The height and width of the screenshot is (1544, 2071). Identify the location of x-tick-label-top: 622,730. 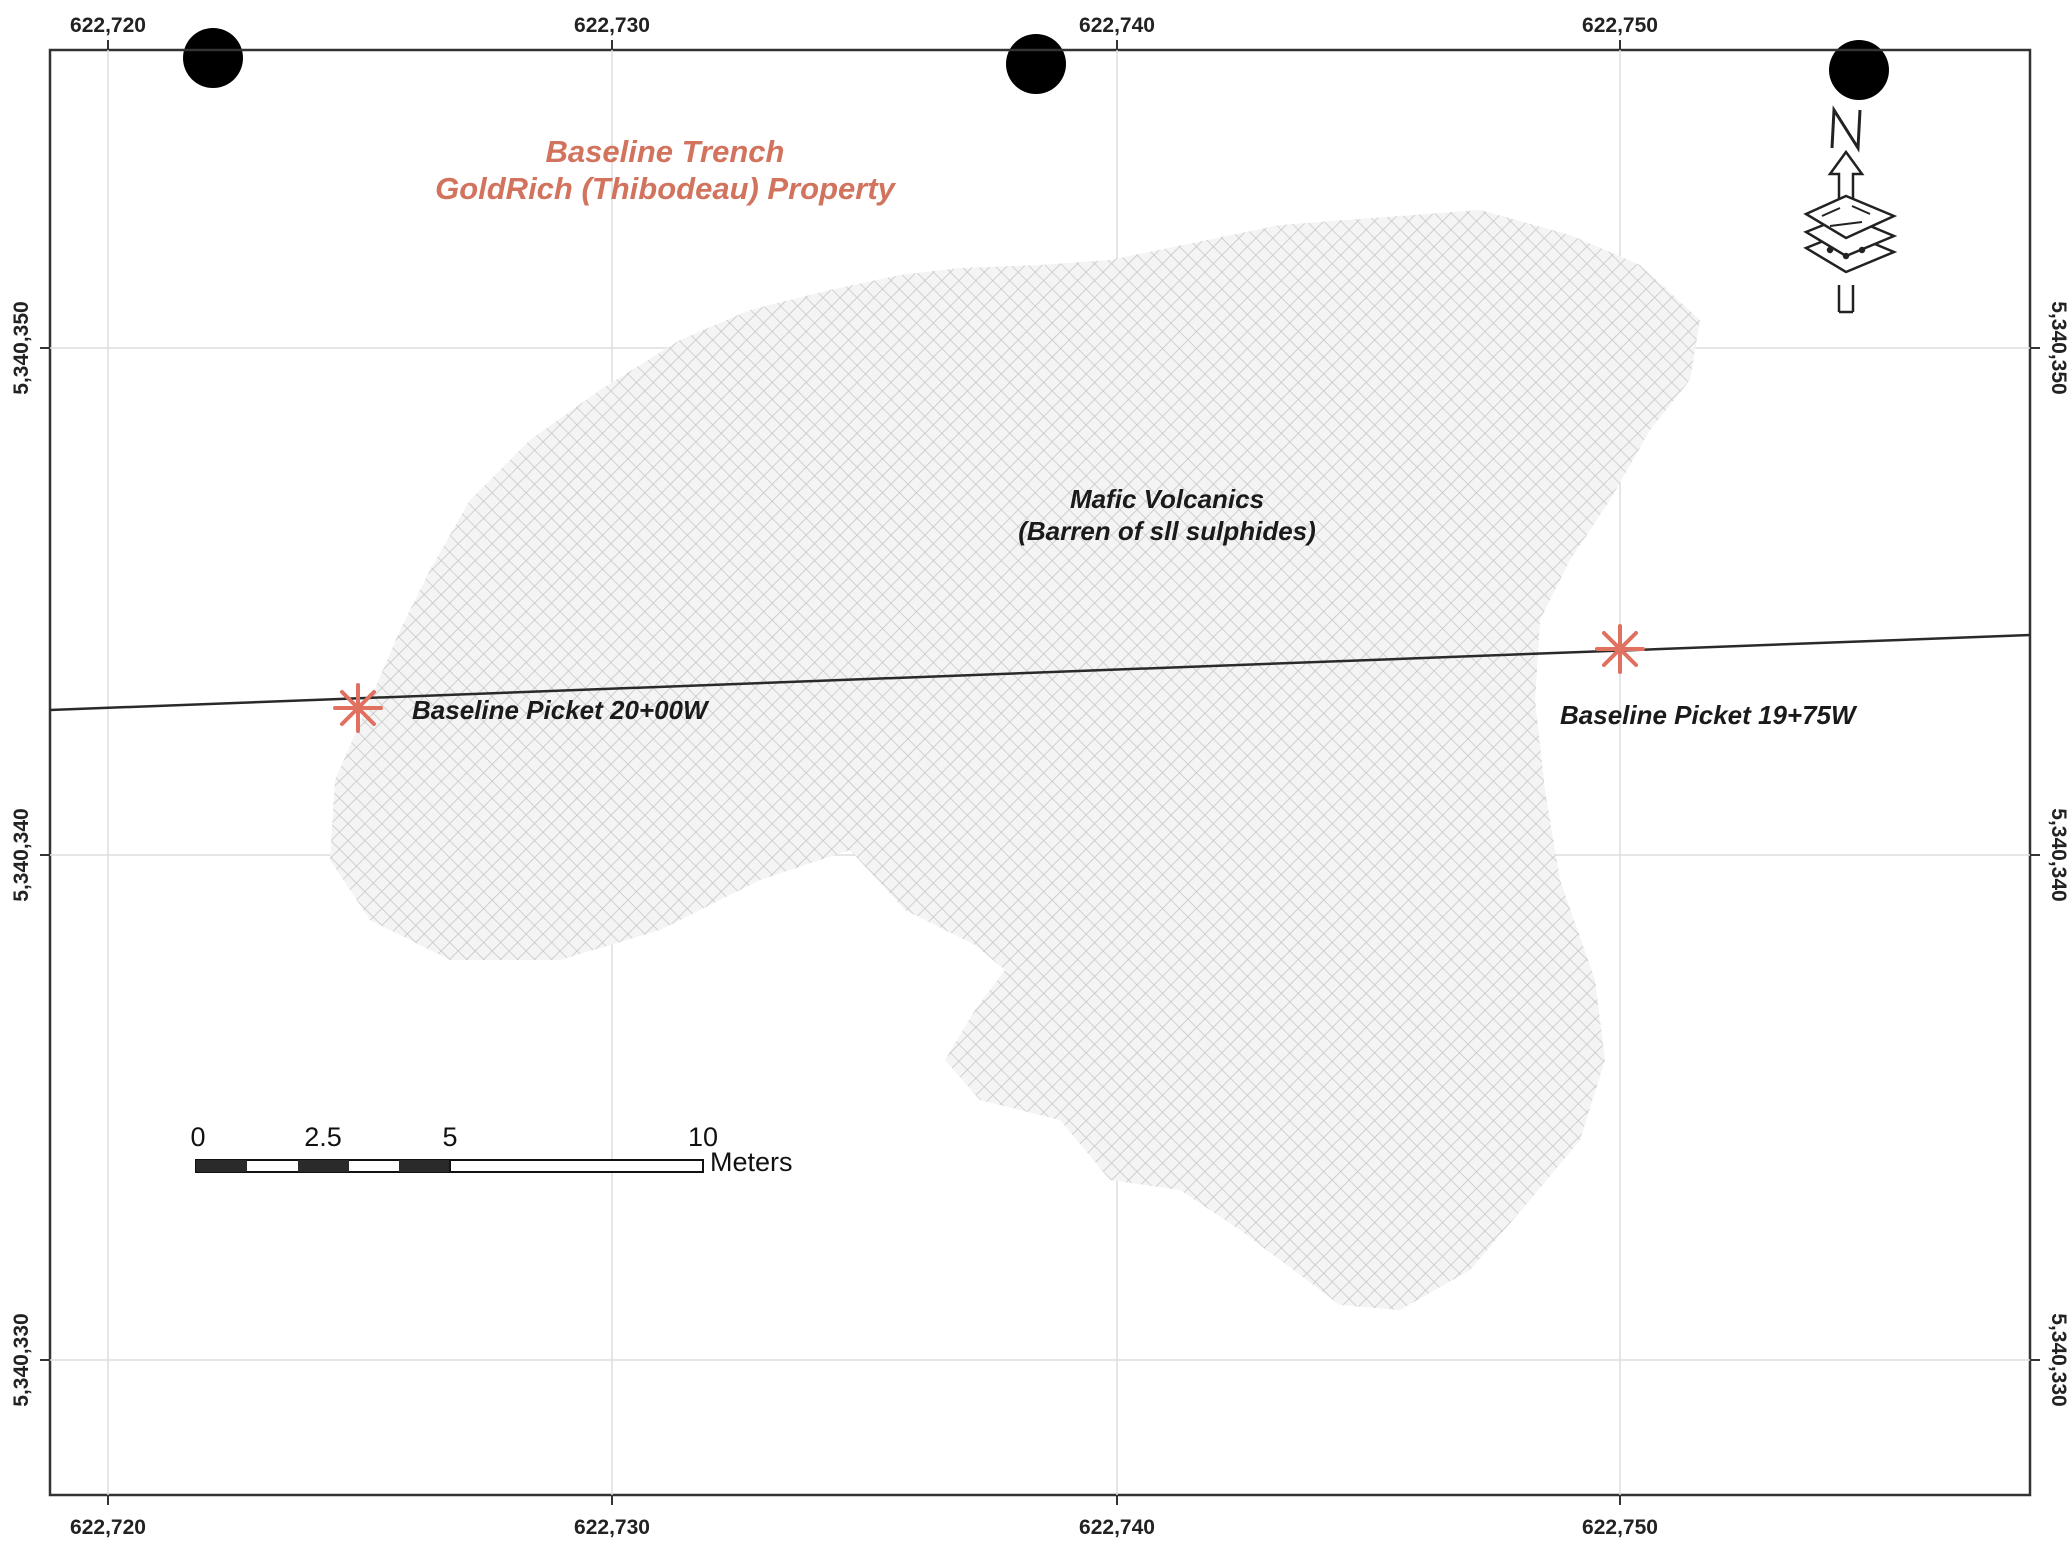
(612, 25).